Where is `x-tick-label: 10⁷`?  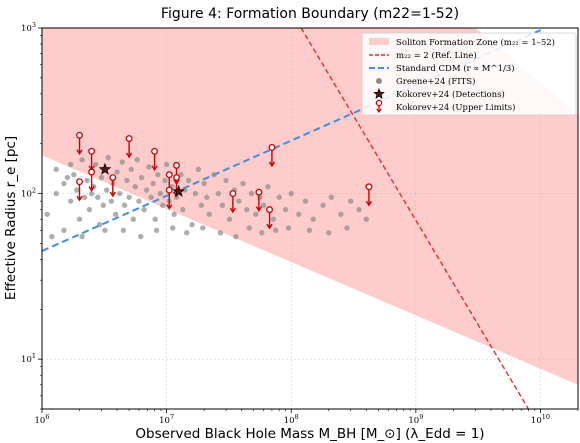
x-tick-label: 10⁷ is located at coordinates (166, 419).